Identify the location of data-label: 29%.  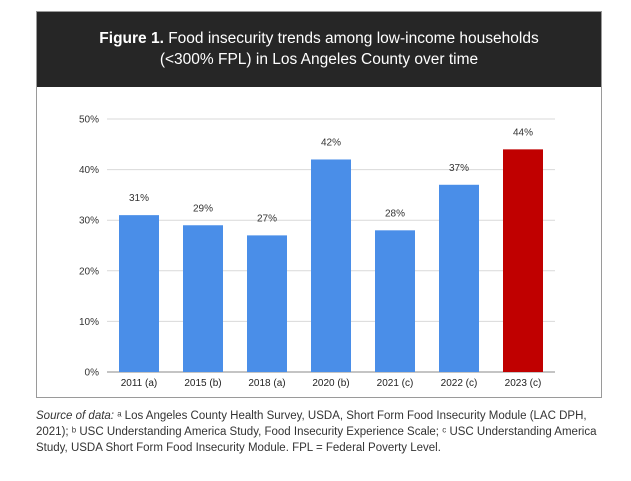
(203, 208).